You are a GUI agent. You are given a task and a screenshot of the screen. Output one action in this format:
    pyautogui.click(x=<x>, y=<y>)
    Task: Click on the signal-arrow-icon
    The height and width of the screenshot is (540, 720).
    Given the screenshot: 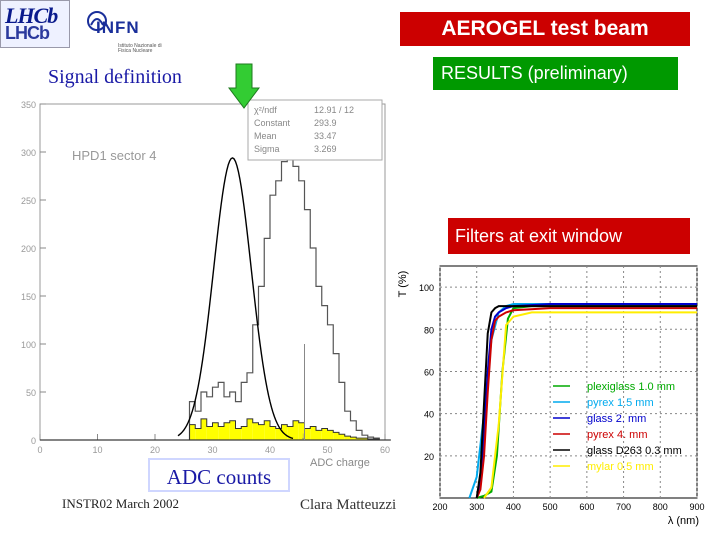 What is the action you would take?
    pyautogui.click(x=244, y=86)
    